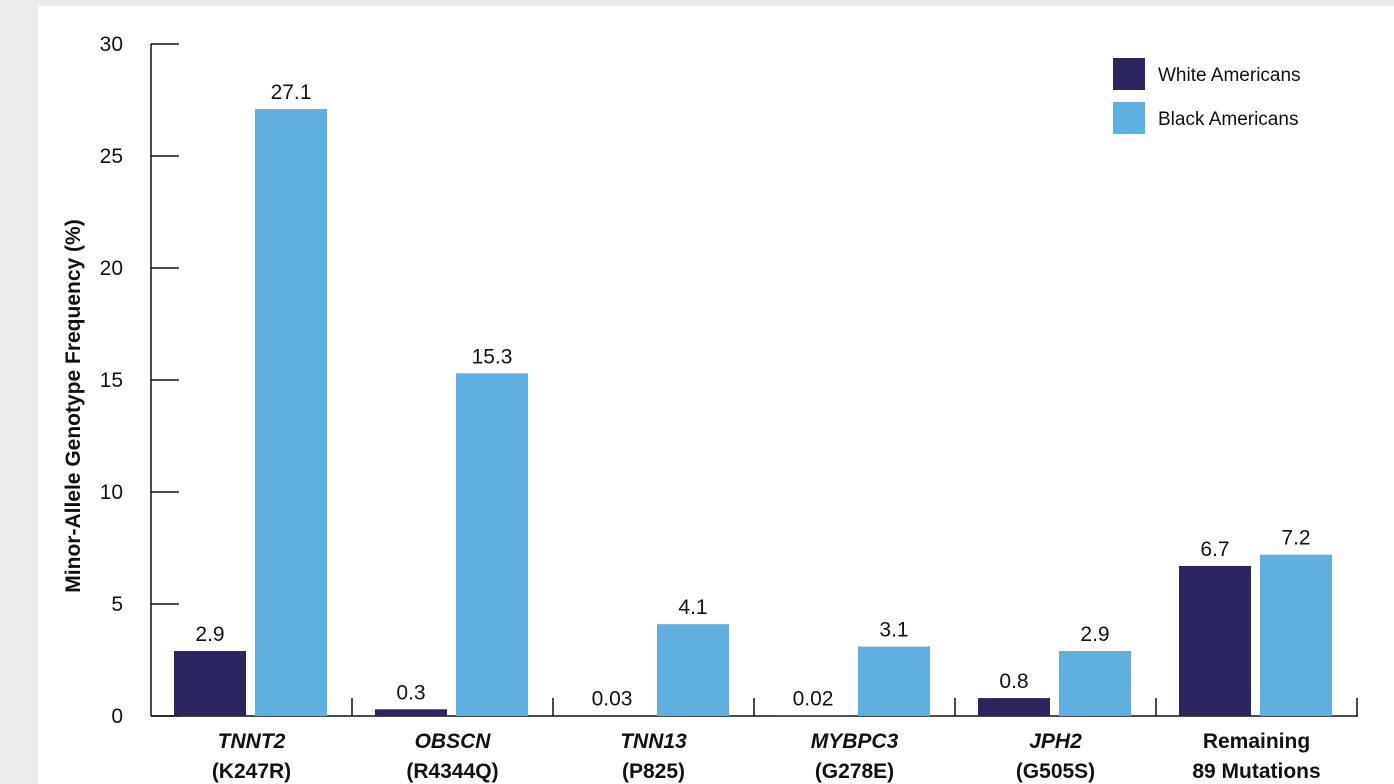 The image size is (1394, 784). I want to click on value-label: 0.03, so click(612, 698).